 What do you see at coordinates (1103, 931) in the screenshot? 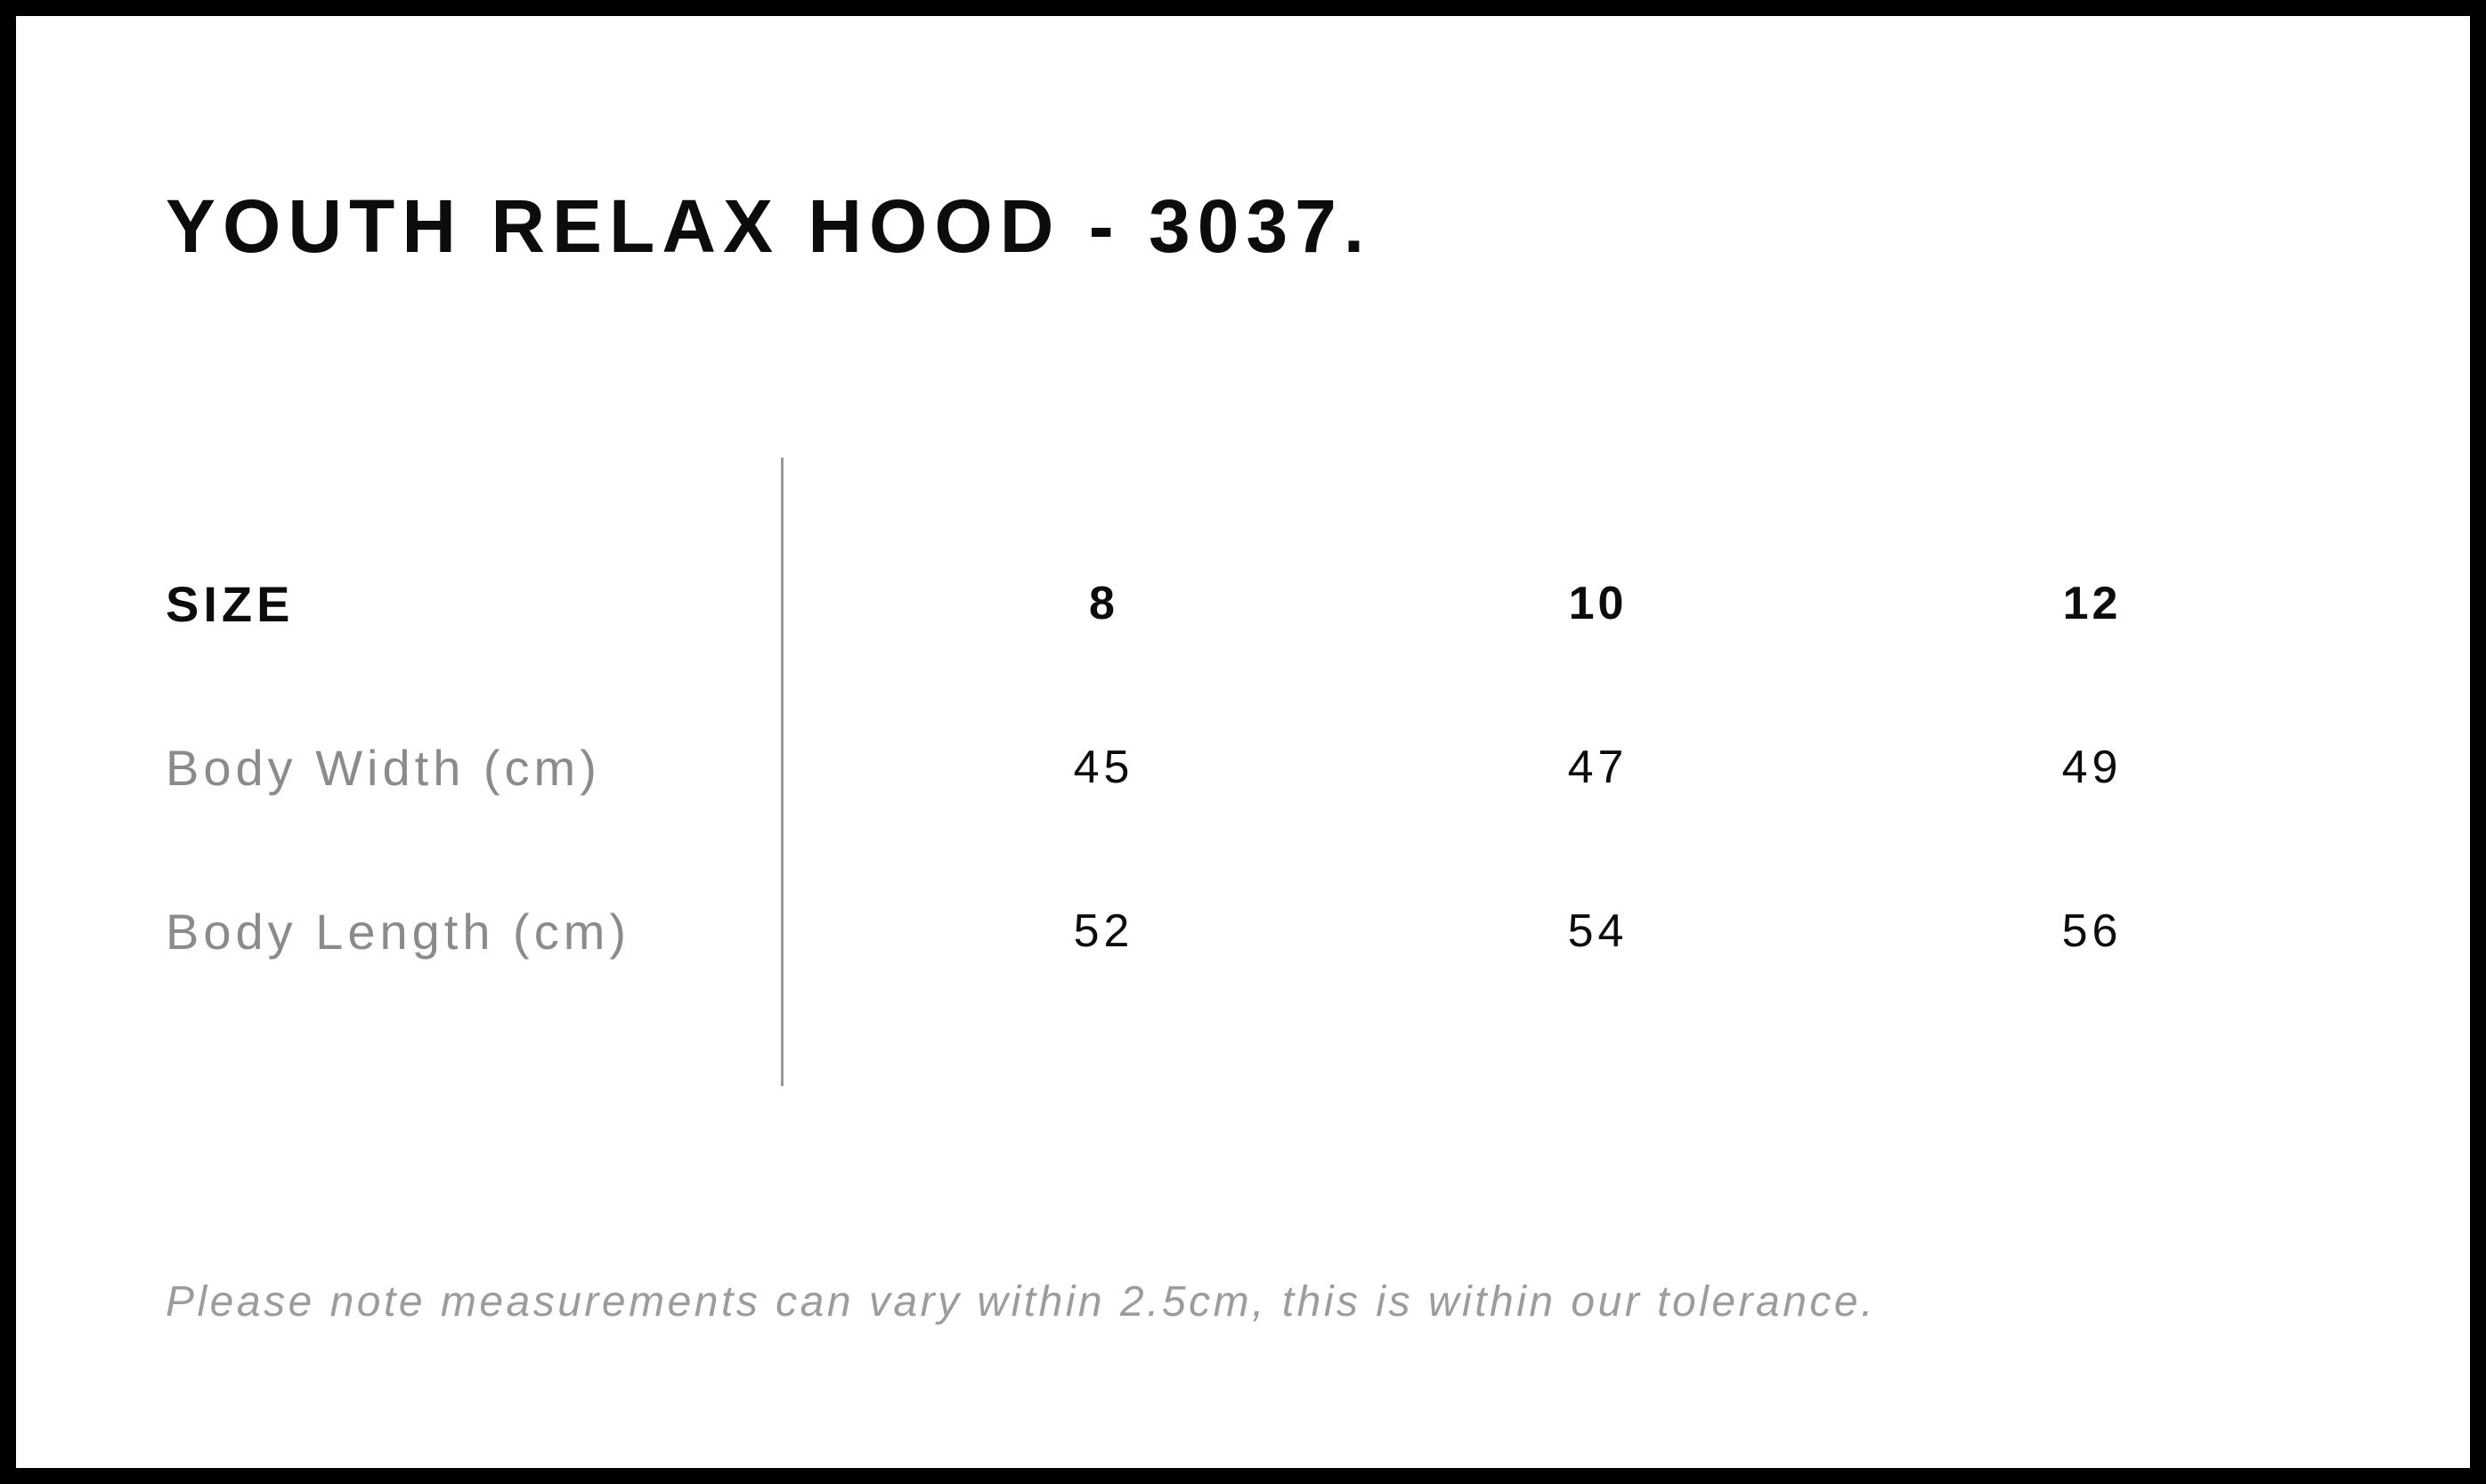
I see `body-length-size-8: 52` at bounding box center [1103, 931].